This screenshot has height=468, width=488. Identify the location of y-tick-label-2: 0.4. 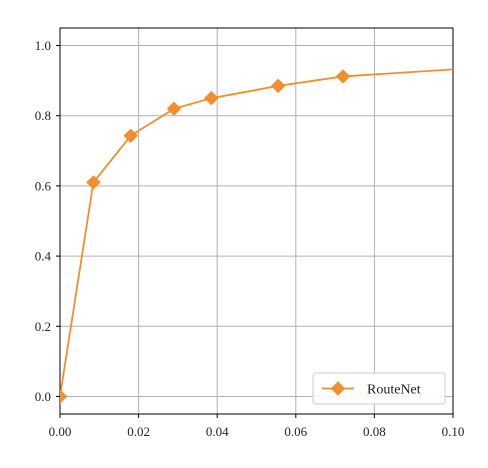
(43, 256).